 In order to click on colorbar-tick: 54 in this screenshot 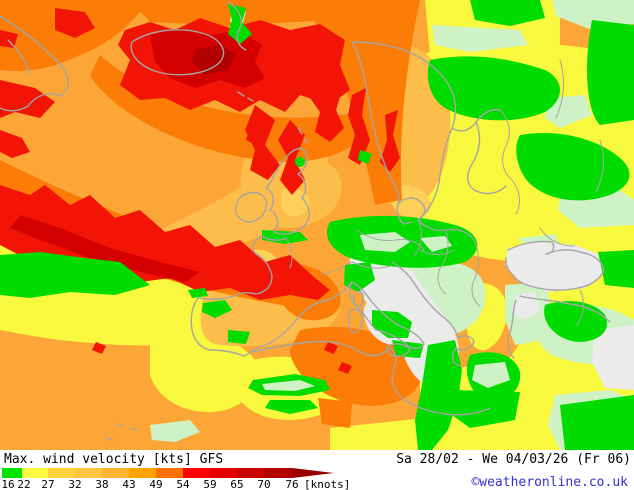, I will do `click(183, 484)`.